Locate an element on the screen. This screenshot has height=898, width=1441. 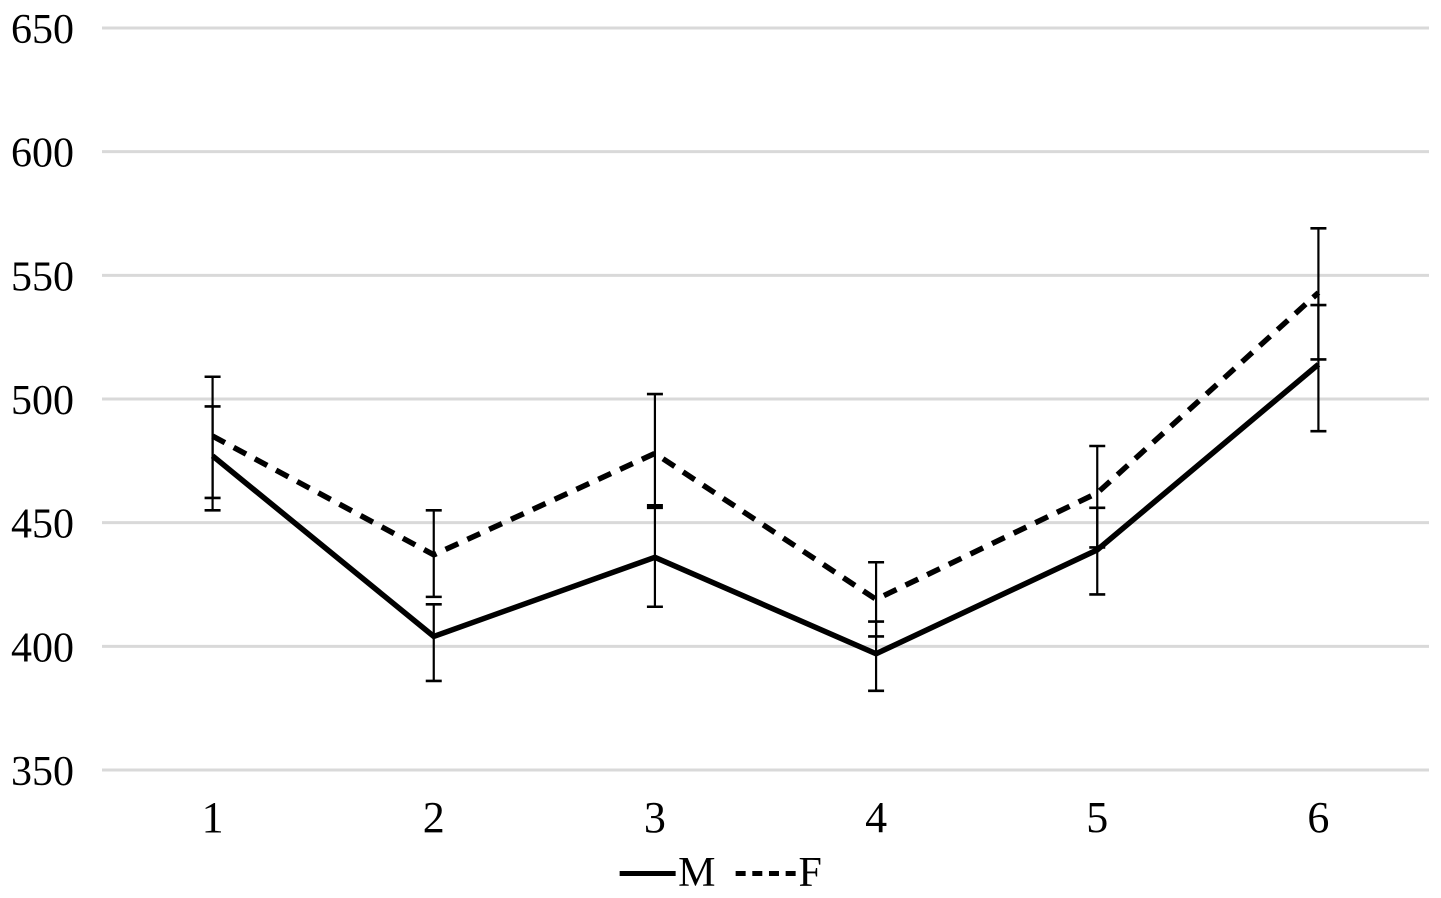
y-axis-tick-label: 350 is located at coordinates (42, 772).